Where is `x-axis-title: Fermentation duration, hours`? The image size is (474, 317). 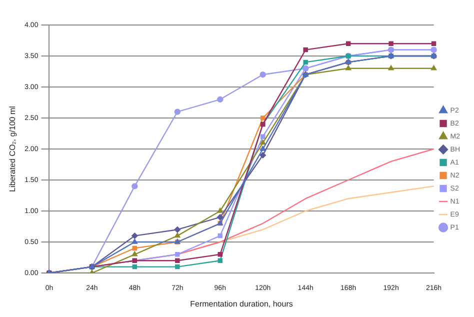
x-axis-title: Fermentation duration, hours is located at coordinates (241, 303).